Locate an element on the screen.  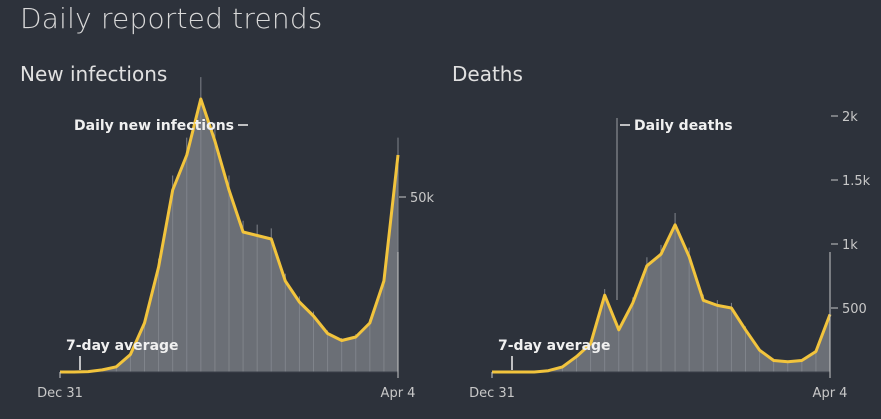
x-tick-label-start-1: Dec 31 is located at coordinates (492, 393).